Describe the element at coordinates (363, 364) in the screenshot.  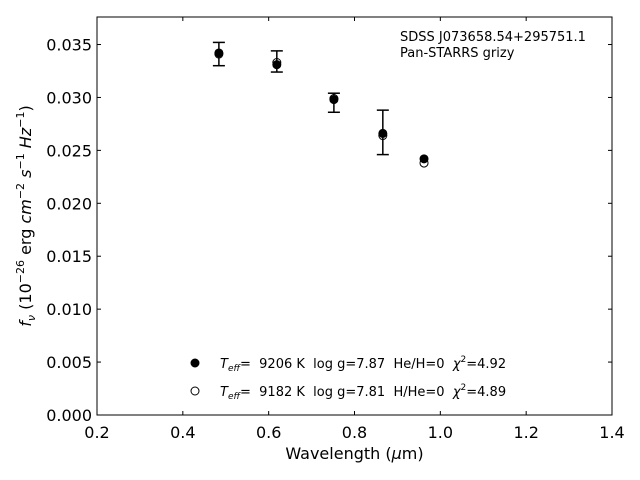
I see `legend-label: Teff= 9206 K log g=7.87 He/H=0 χ2=4.92` at that location.